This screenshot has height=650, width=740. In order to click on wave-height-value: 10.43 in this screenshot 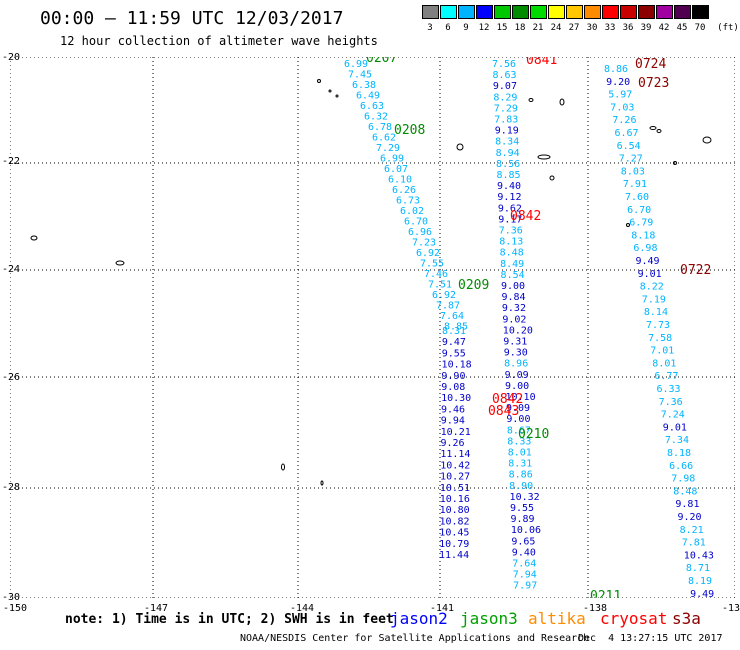, I will do `click(699, 555)`.